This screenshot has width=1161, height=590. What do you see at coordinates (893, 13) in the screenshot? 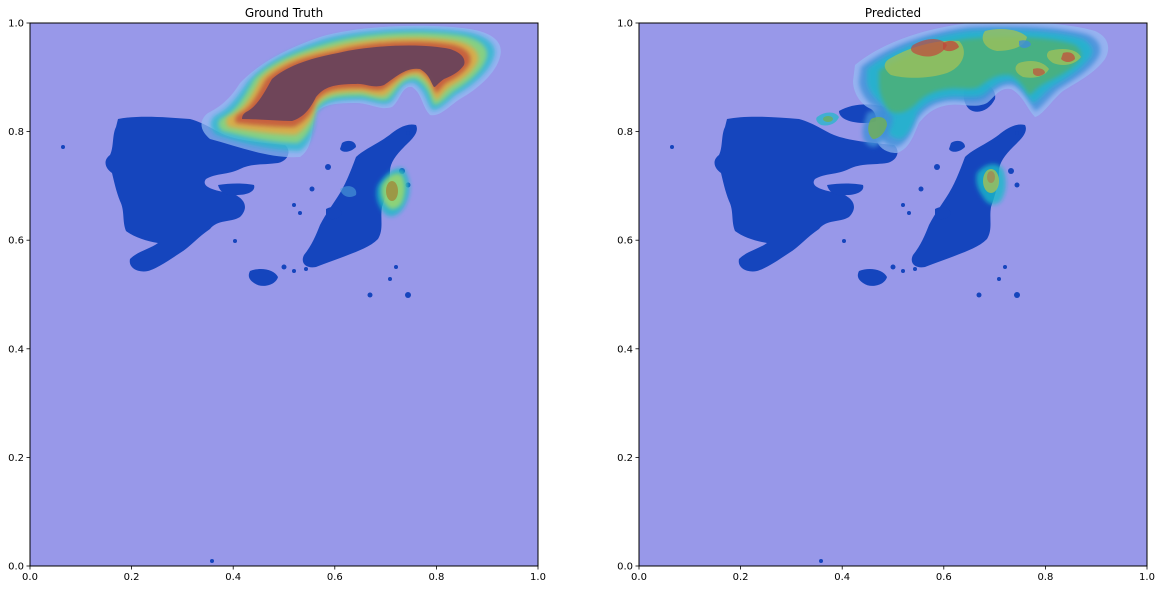
I see `chart-title: Predicted` at bounding box center [893, 13].